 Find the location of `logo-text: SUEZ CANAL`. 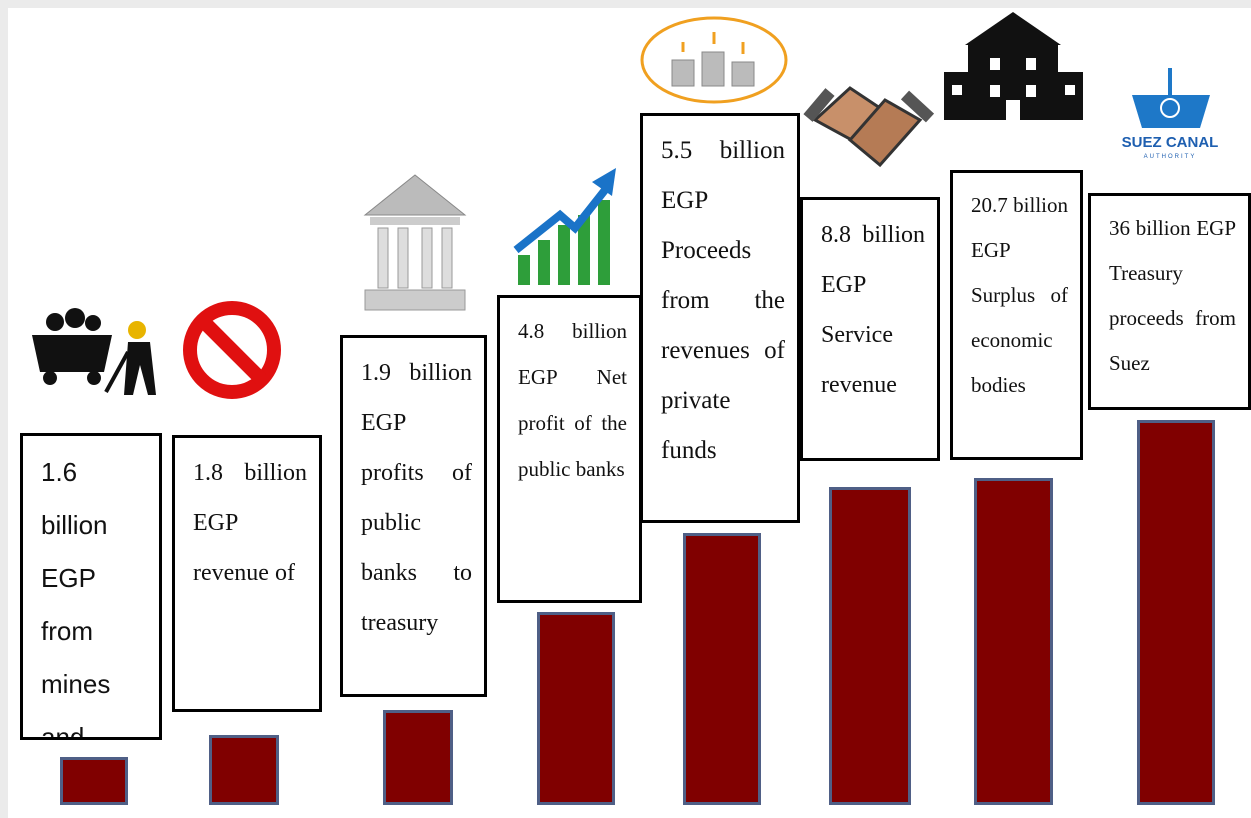

logo-text: SUEZ CANAL is located at coordinates (1170, 142).